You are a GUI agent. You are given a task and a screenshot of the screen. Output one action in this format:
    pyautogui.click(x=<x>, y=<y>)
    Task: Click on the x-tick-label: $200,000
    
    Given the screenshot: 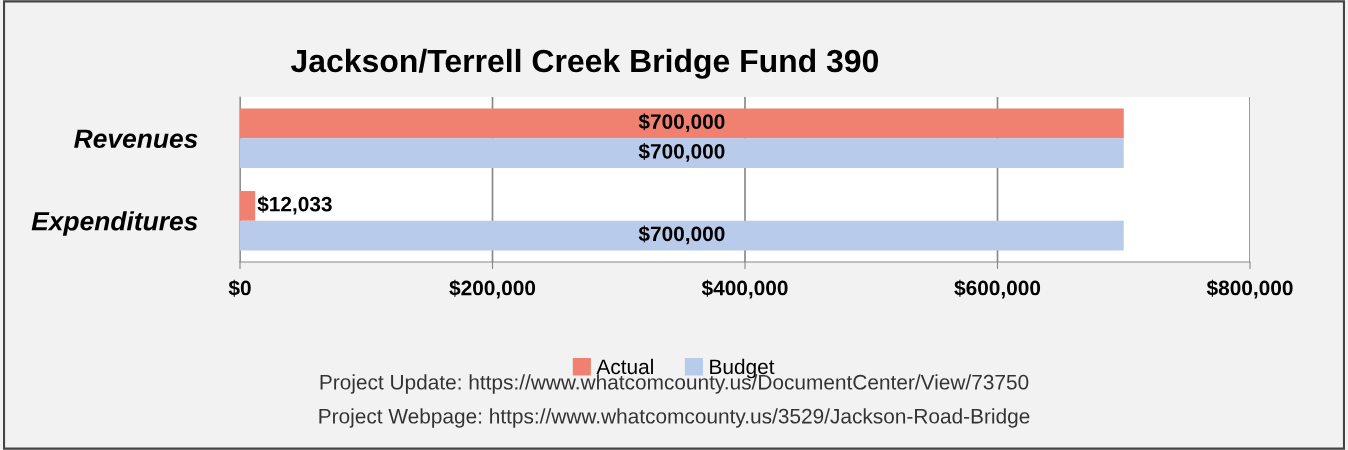 What is the action you would take?
    pyautogui.click(x=492, y=289)
    